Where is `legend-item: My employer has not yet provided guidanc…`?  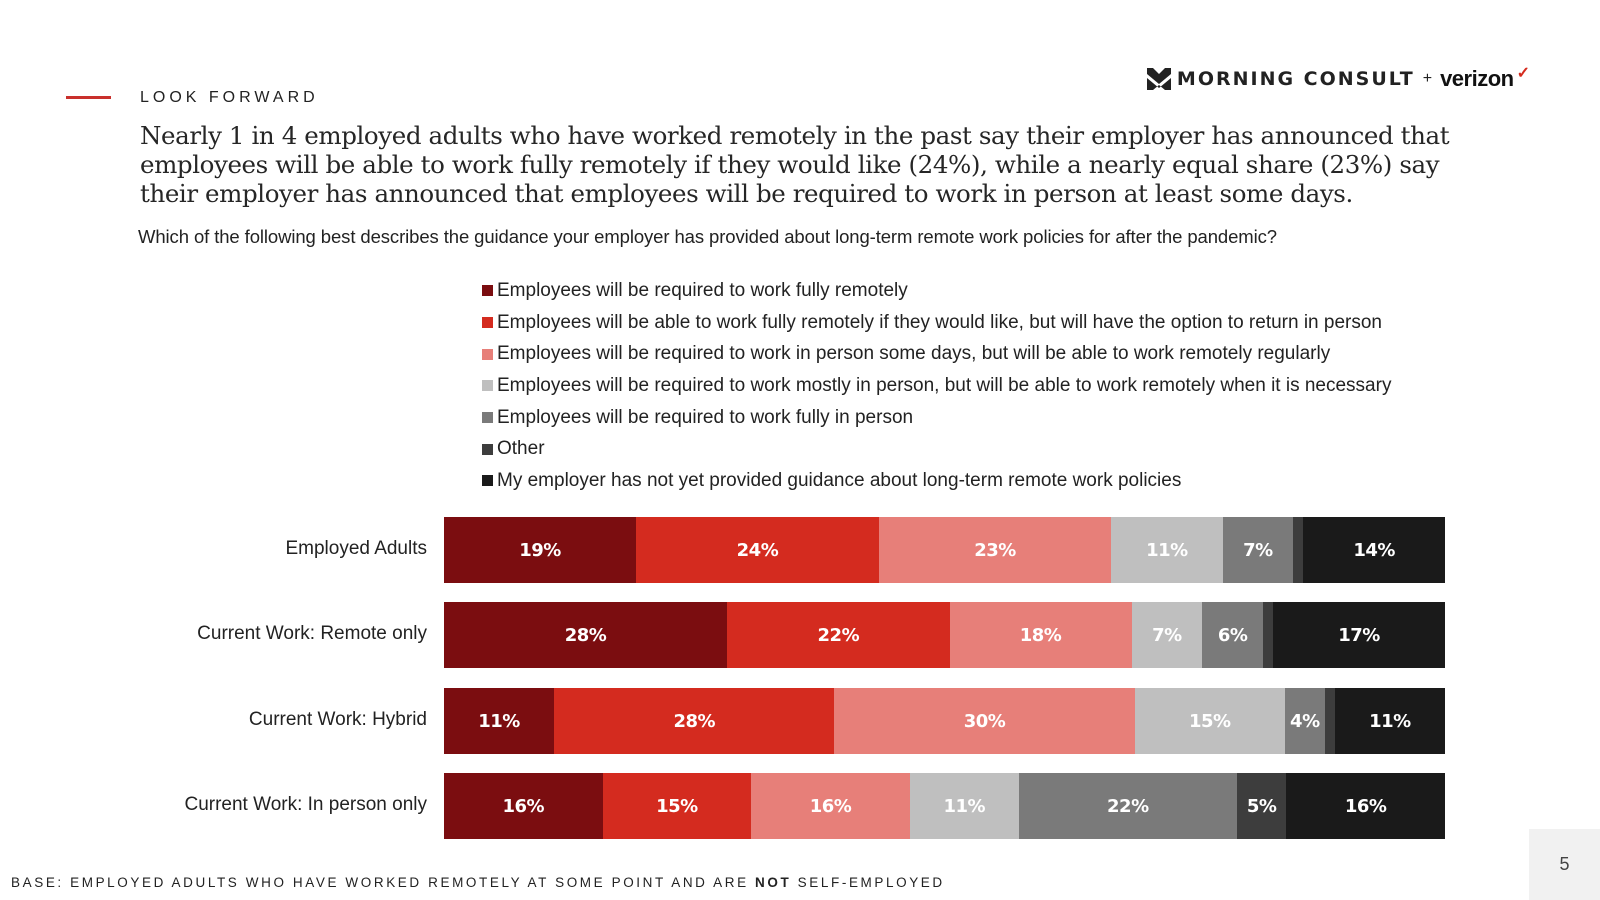
legend-item: My employer has not yet provided guidanc… is located at coordinates (936, 481).